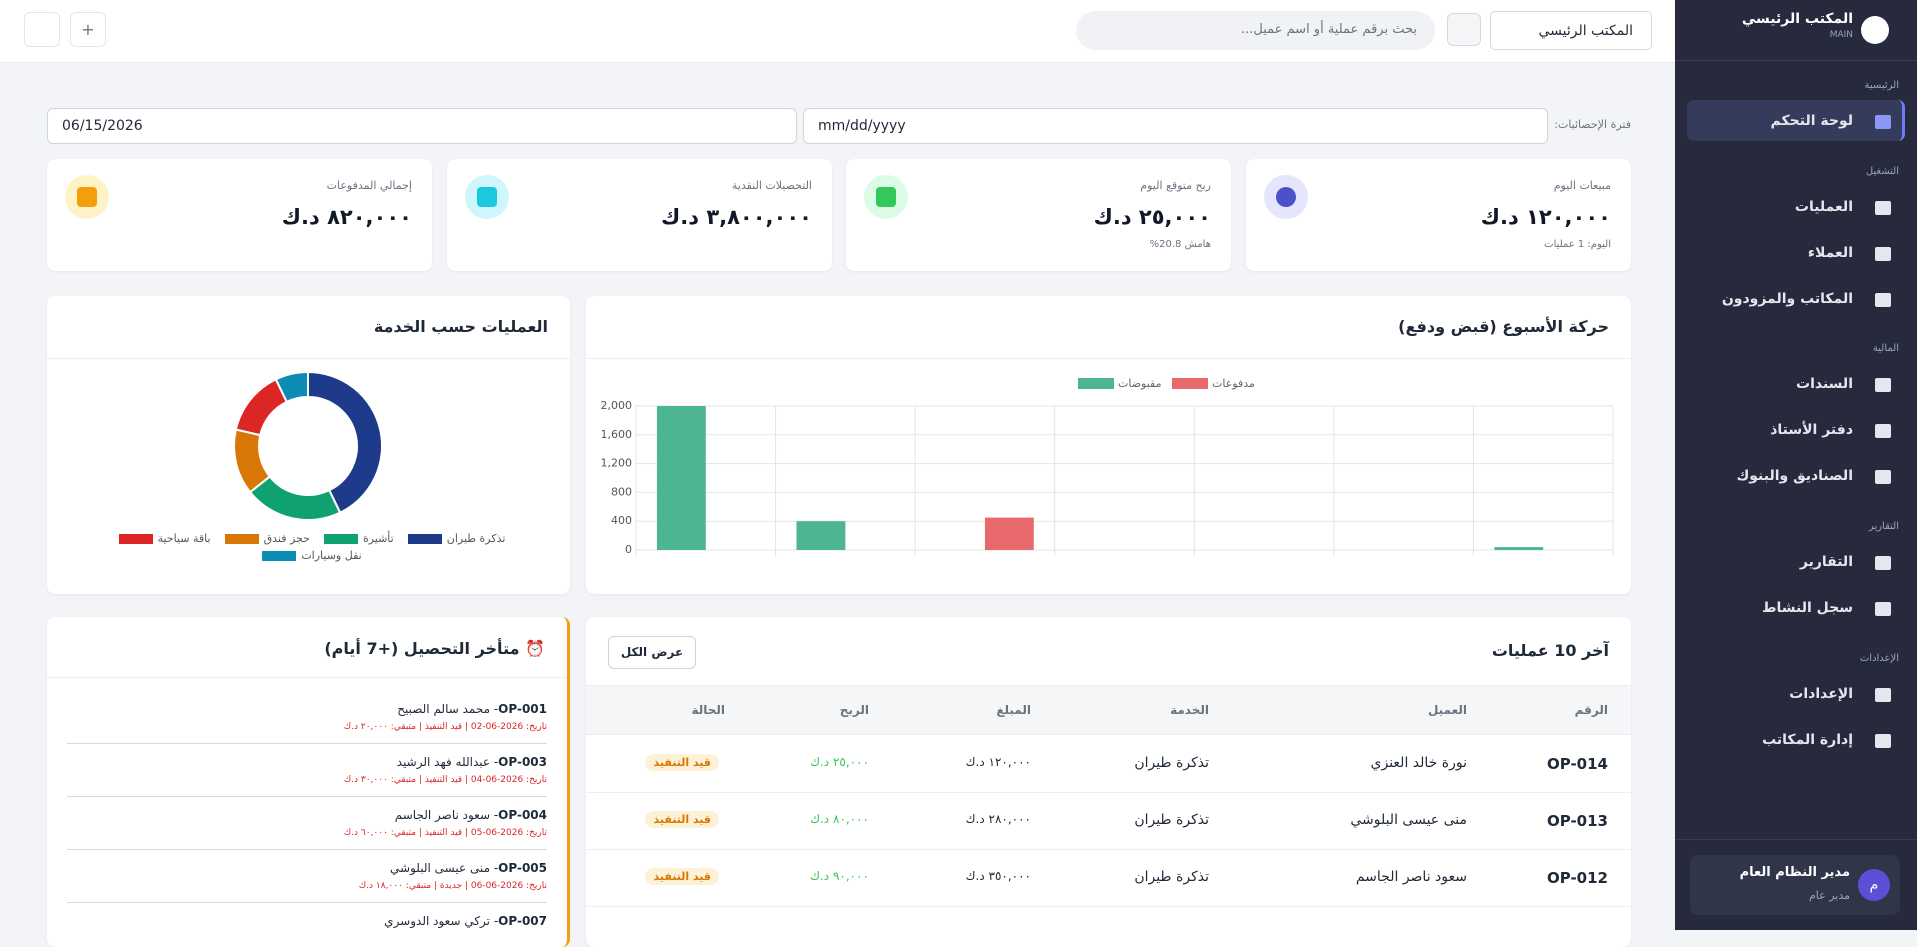 The image size is (1917, 947). What do you see at coordinates (617, 463) in the screenshot?
I see `y-tick-label: 1,200` at bounding box center [617, 463].